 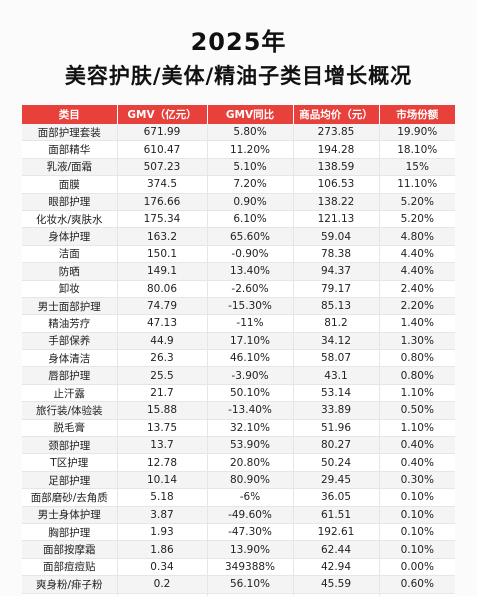 I want to click on cell-gmv-yoy: 13.90%, so click(x=250, y=549).